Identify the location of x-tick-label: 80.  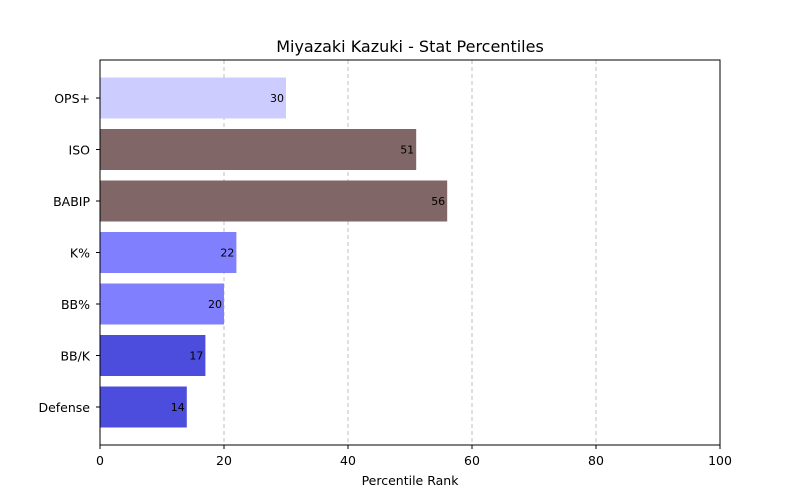
(596, 460).